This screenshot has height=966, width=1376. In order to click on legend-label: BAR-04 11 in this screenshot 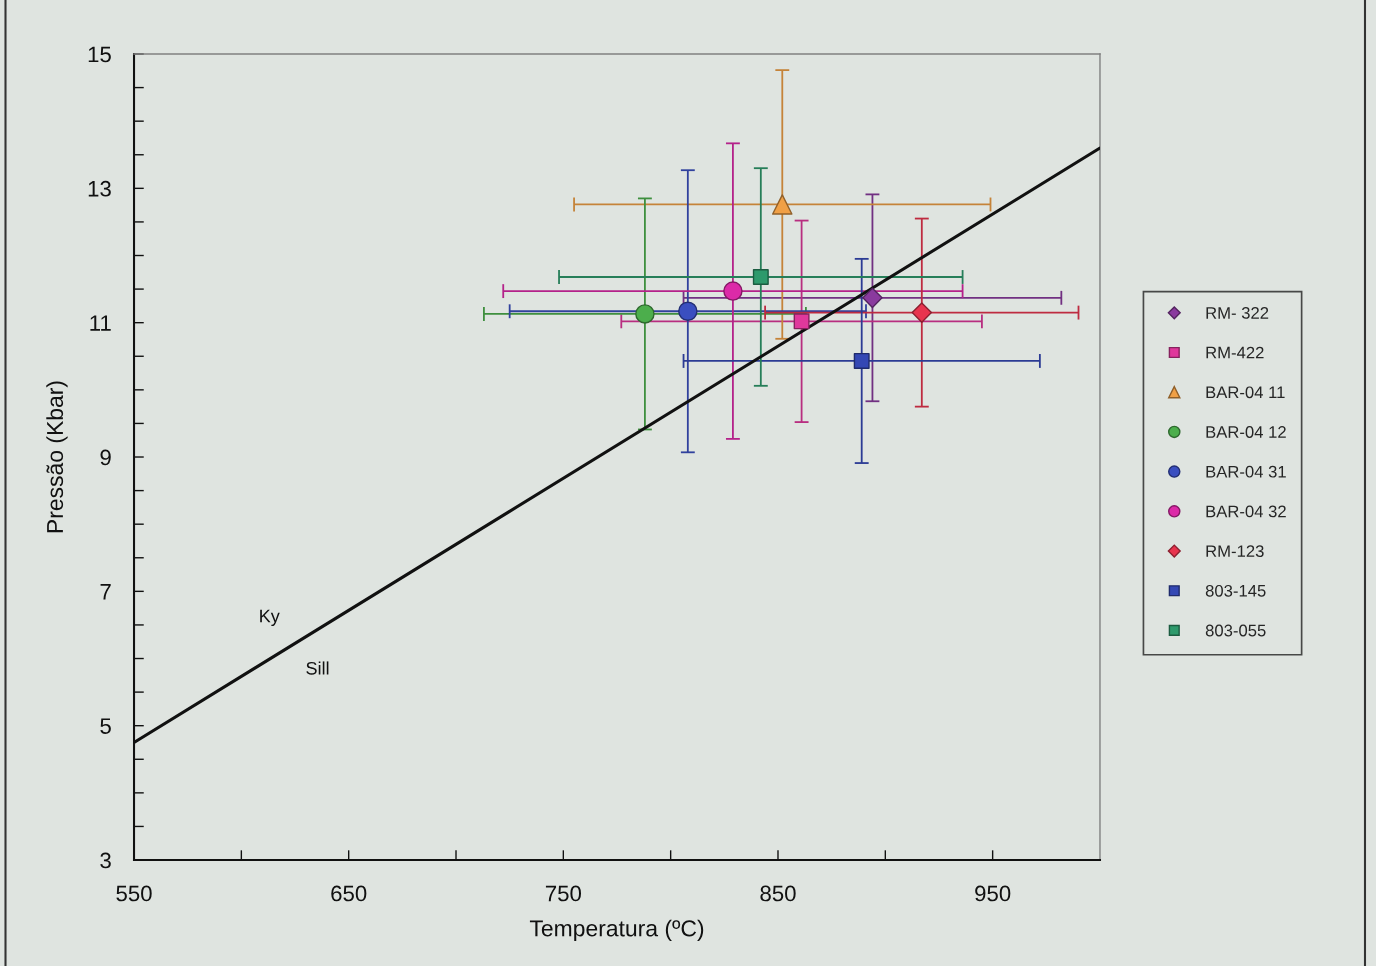, I will do `click(1245, 392)`.